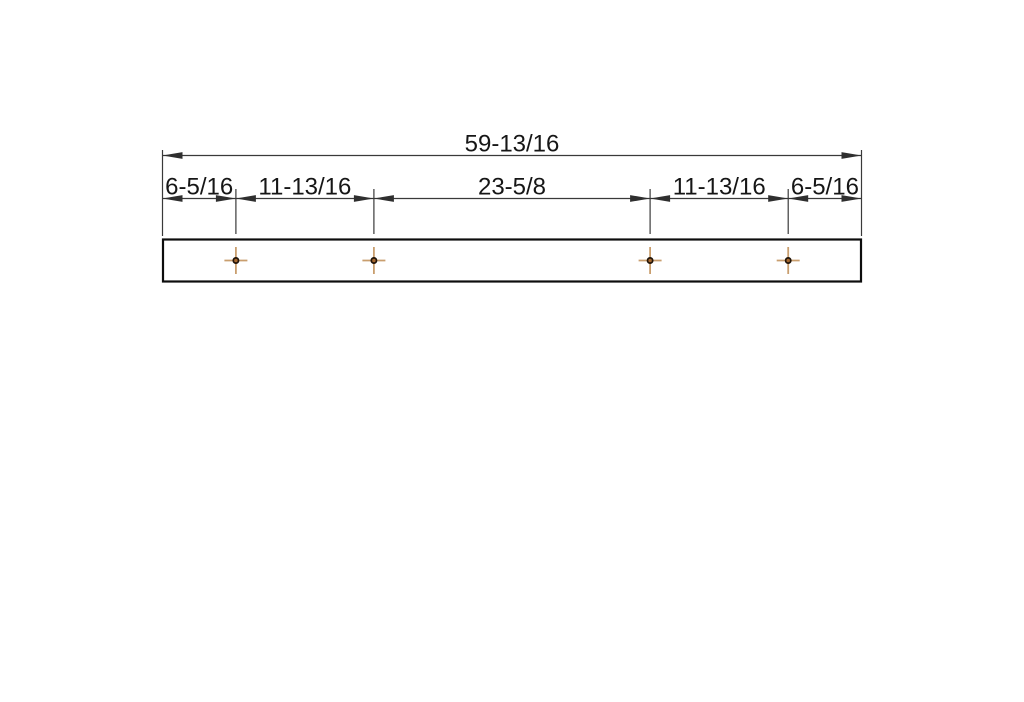  I want to click on segment-arrowheads, so click(512, 198).